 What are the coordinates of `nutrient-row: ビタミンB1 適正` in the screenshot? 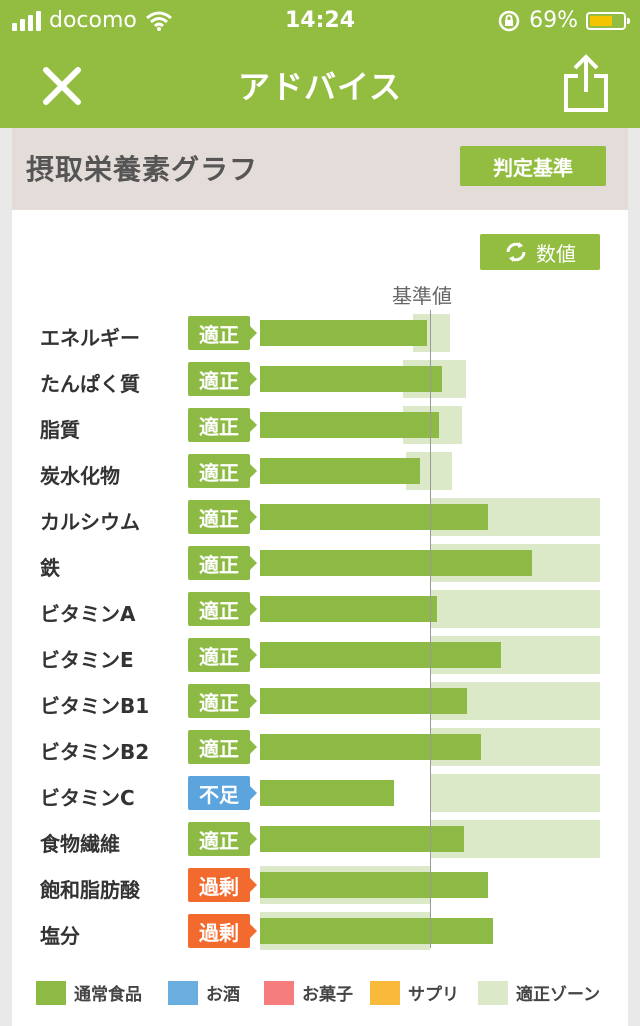 It's located at (320, 705).